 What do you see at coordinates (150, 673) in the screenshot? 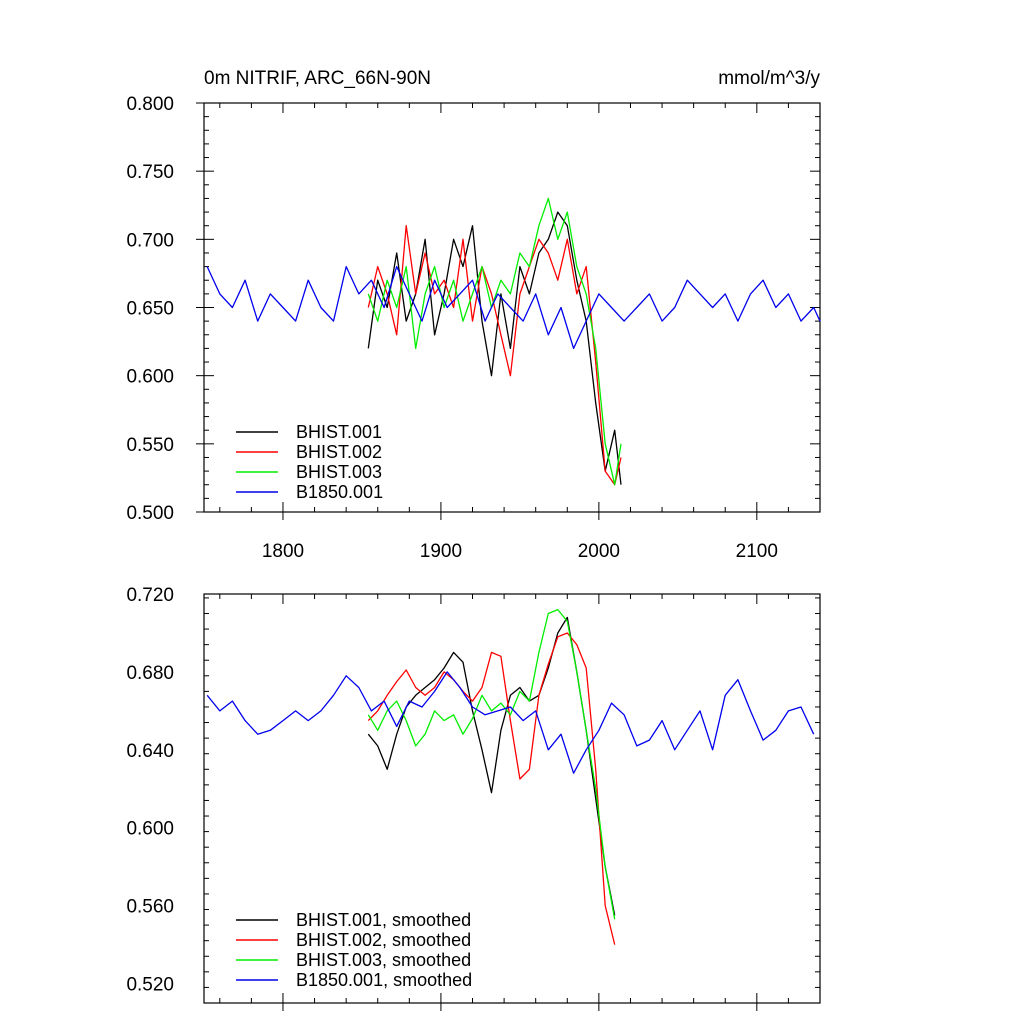
I see `y-tick-label: 0.680` at bounding box center [150, 673].